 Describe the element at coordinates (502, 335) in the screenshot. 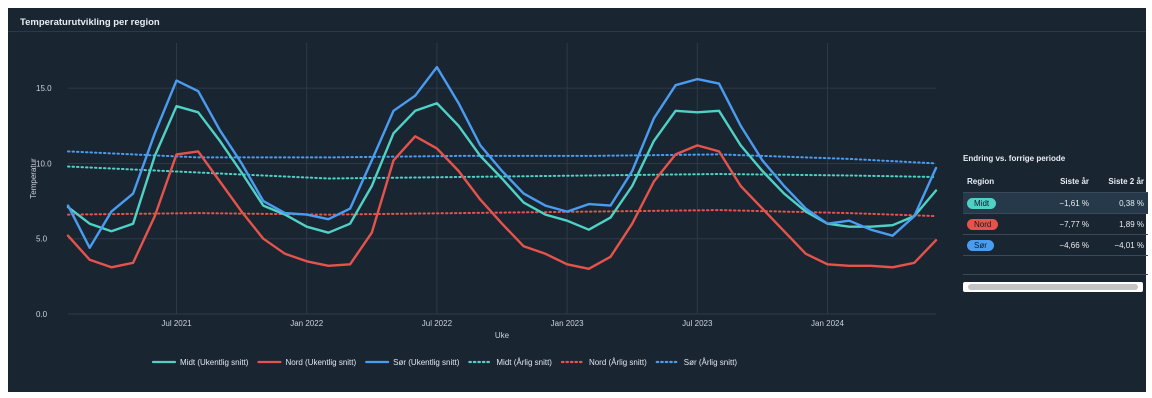

I see `x-axis-label: Uke` at that location.